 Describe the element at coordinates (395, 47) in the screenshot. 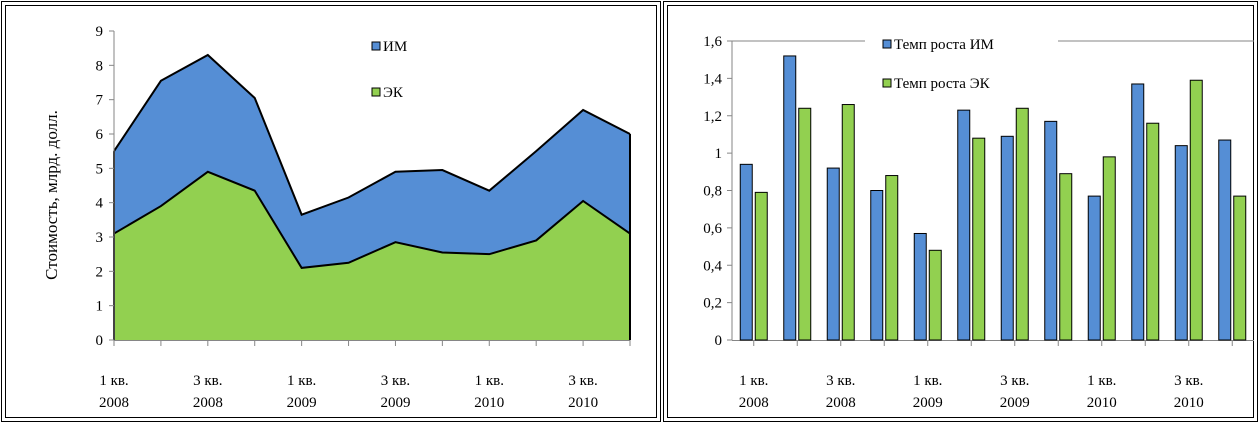

I see `legend-label: ИМ` at that location.